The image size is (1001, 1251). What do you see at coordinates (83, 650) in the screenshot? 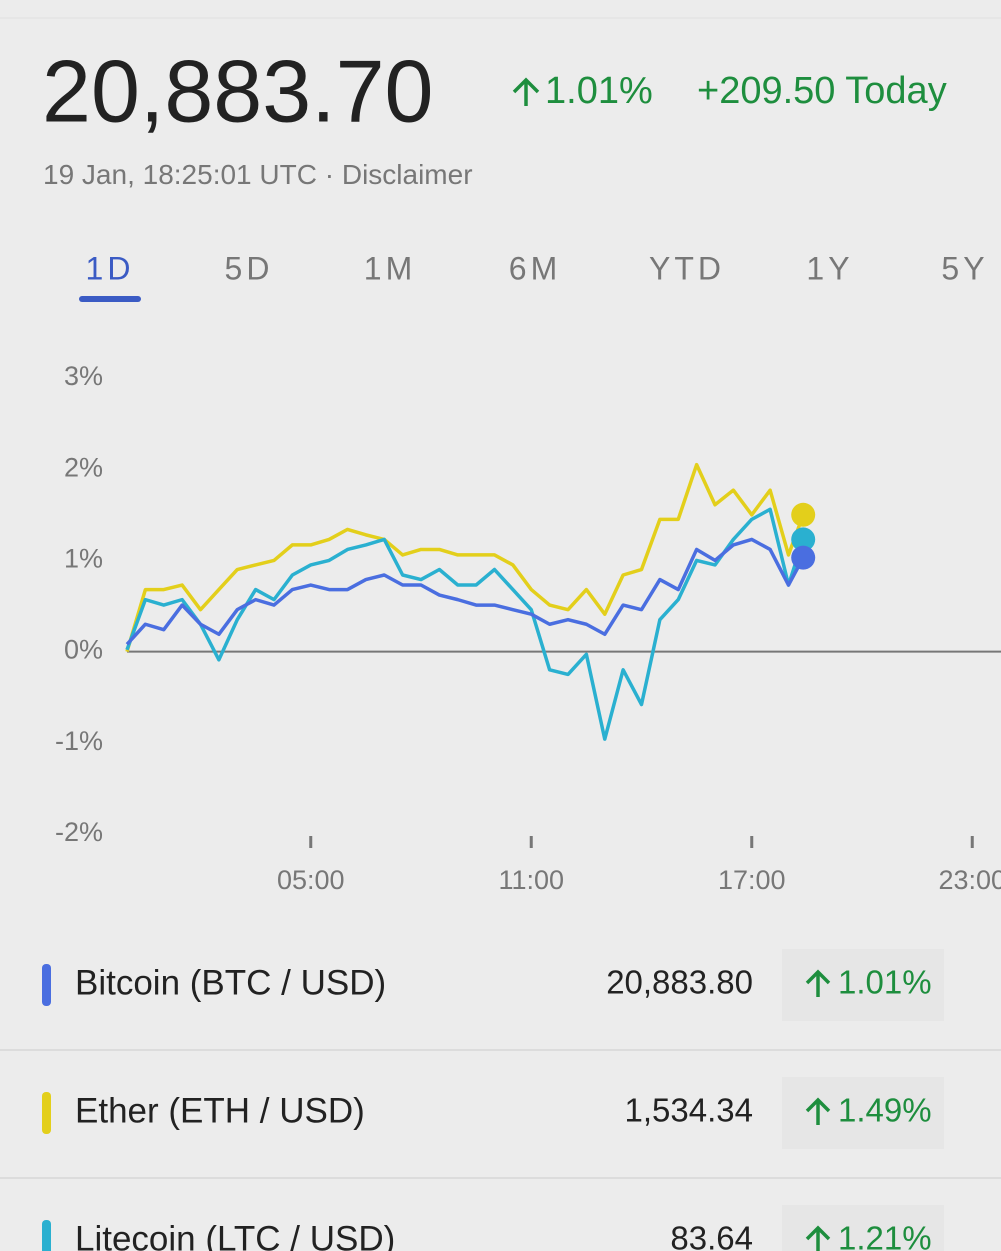
I see `y-tick-label: 0%` at bounding box center [83, 650].